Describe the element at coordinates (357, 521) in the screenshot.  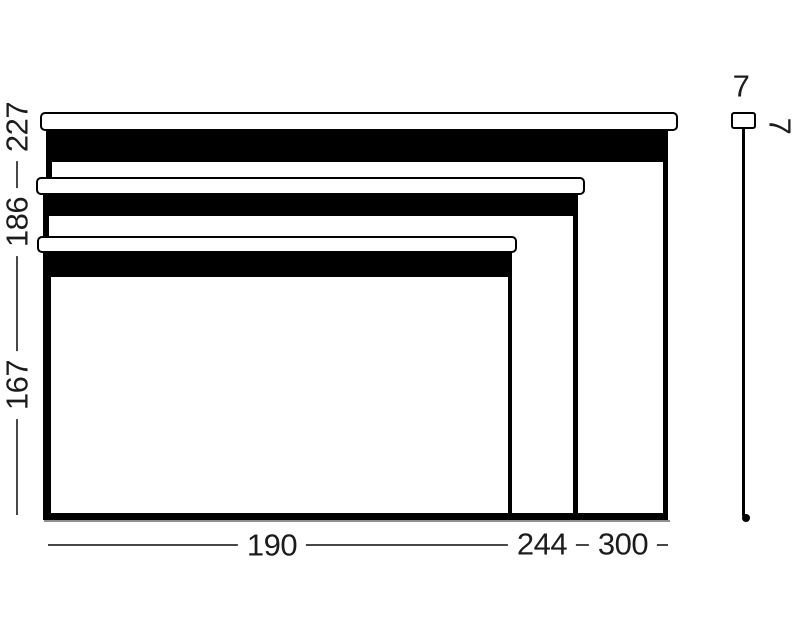
I see `bottom-bar-shadow-line` at that location.